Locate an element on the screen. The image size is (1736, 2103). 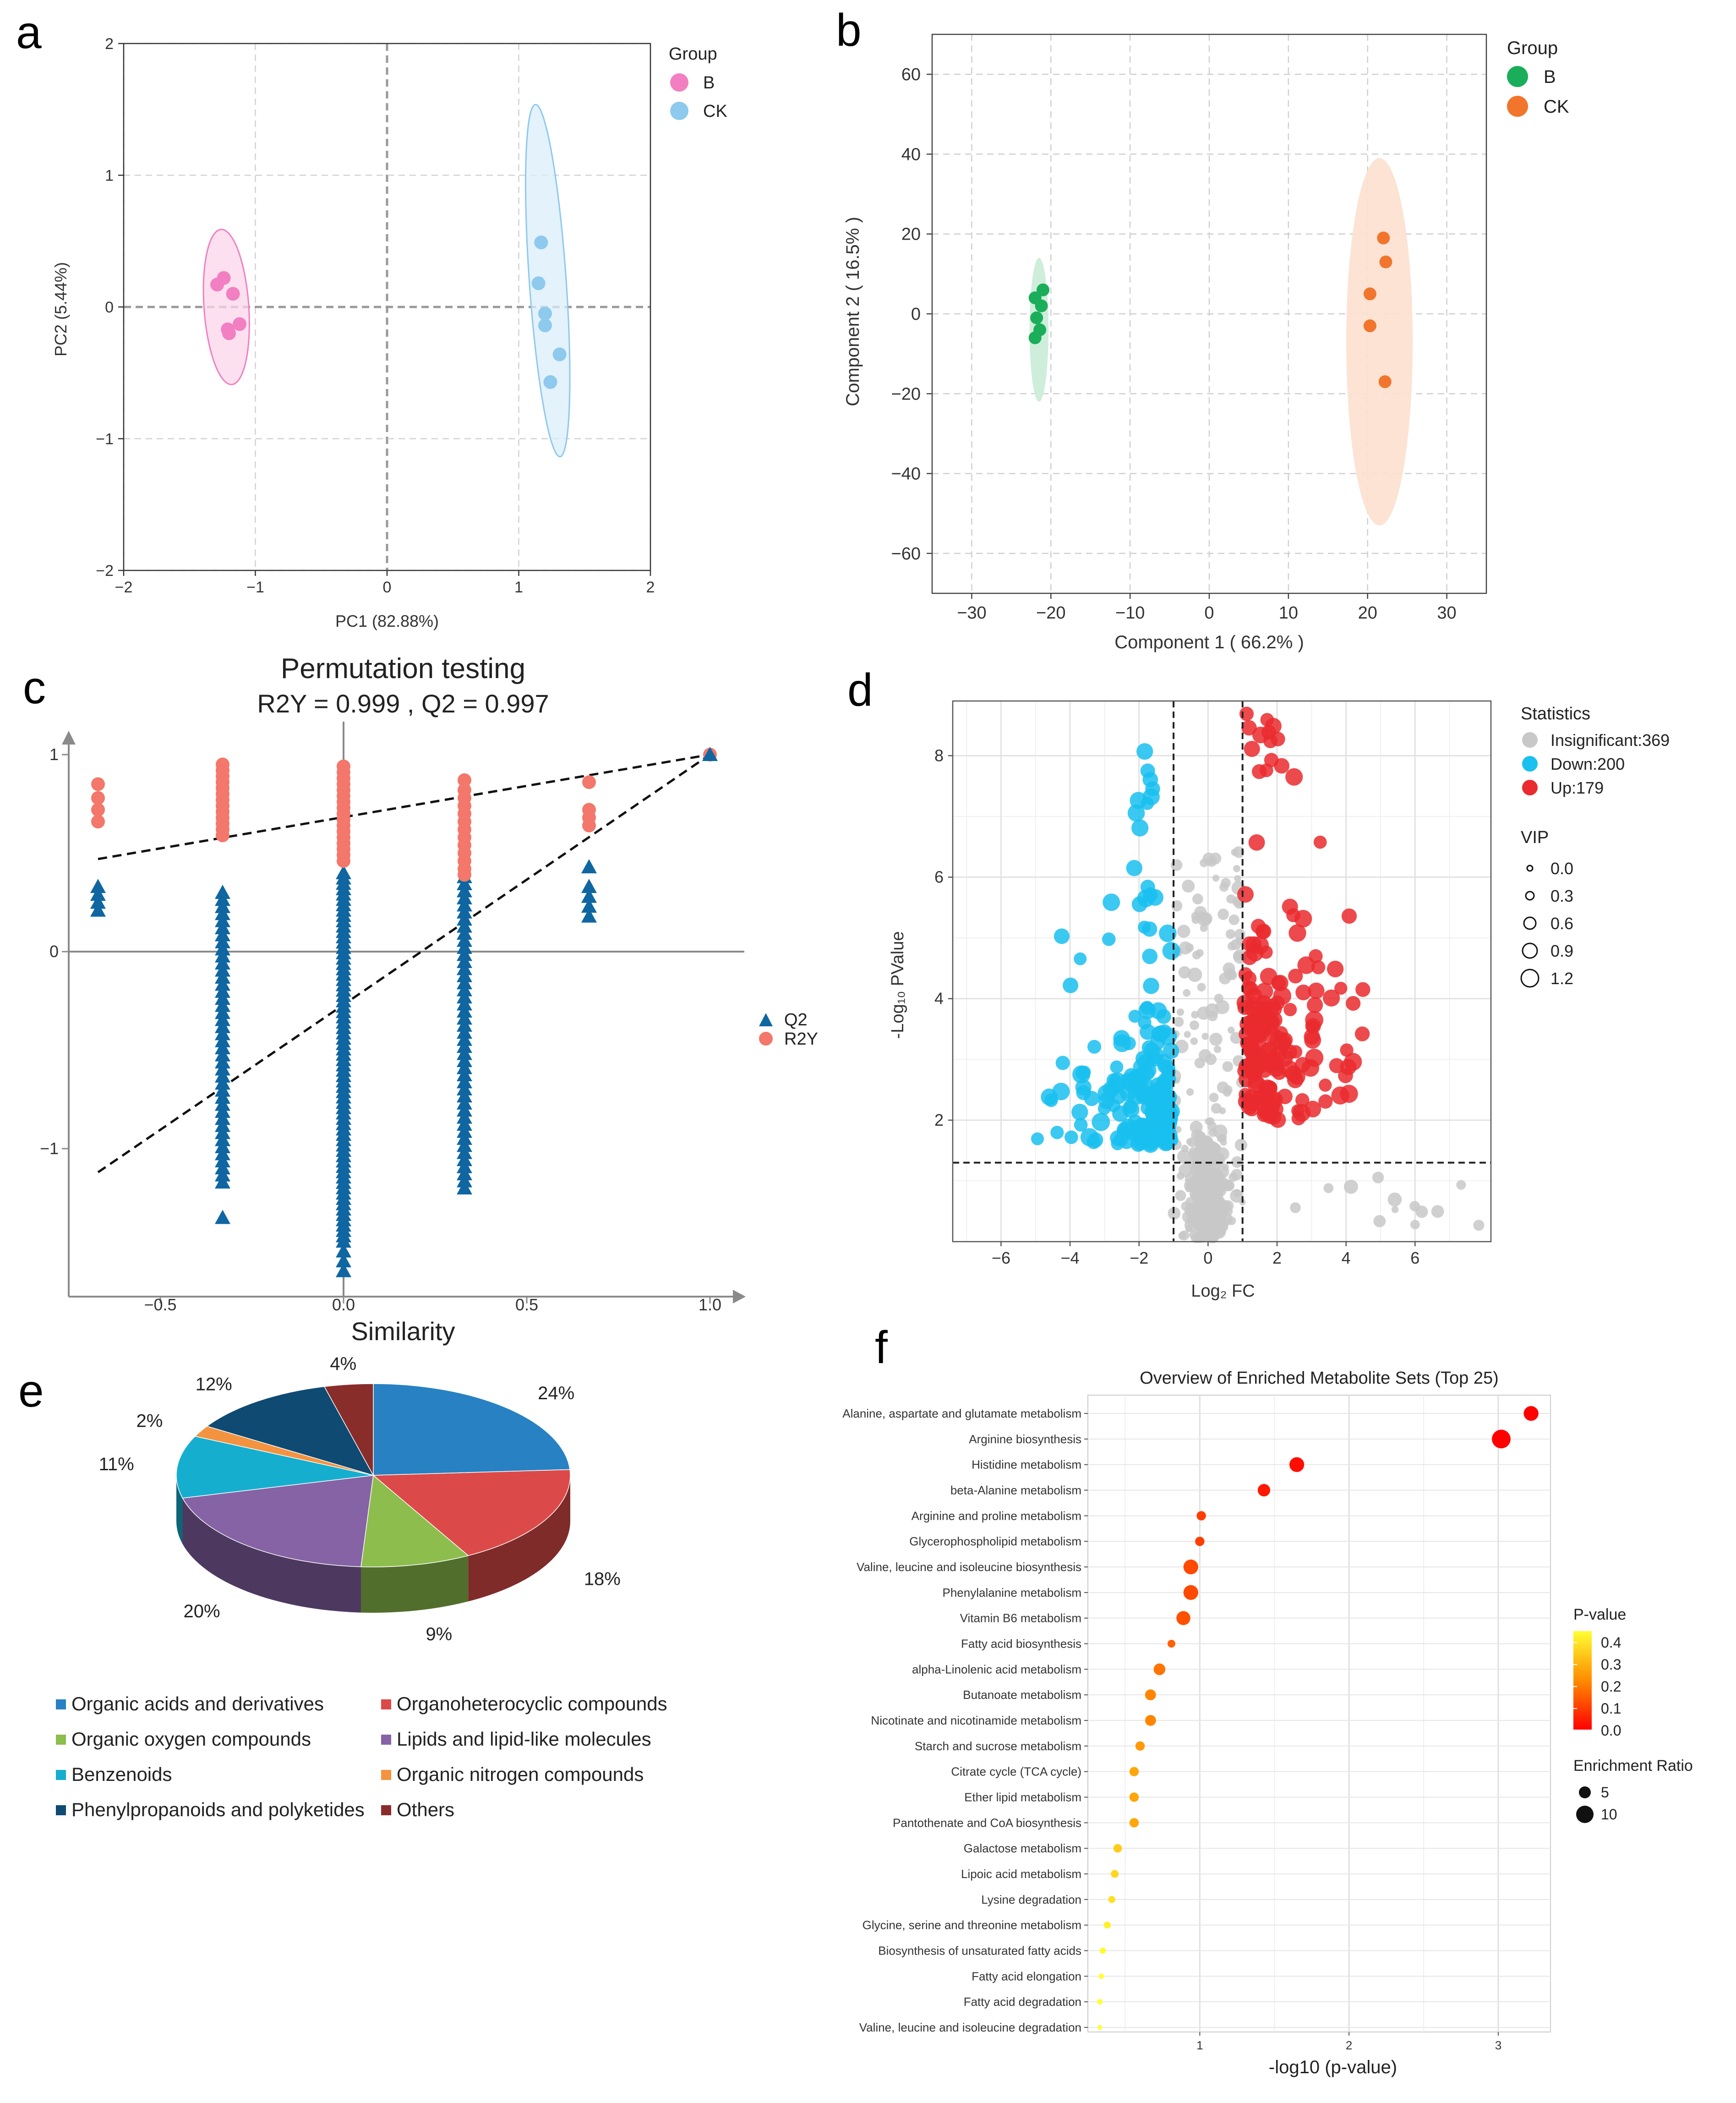
pie-side-Organic oxygen compounds is located at coordinates (415, 1584).